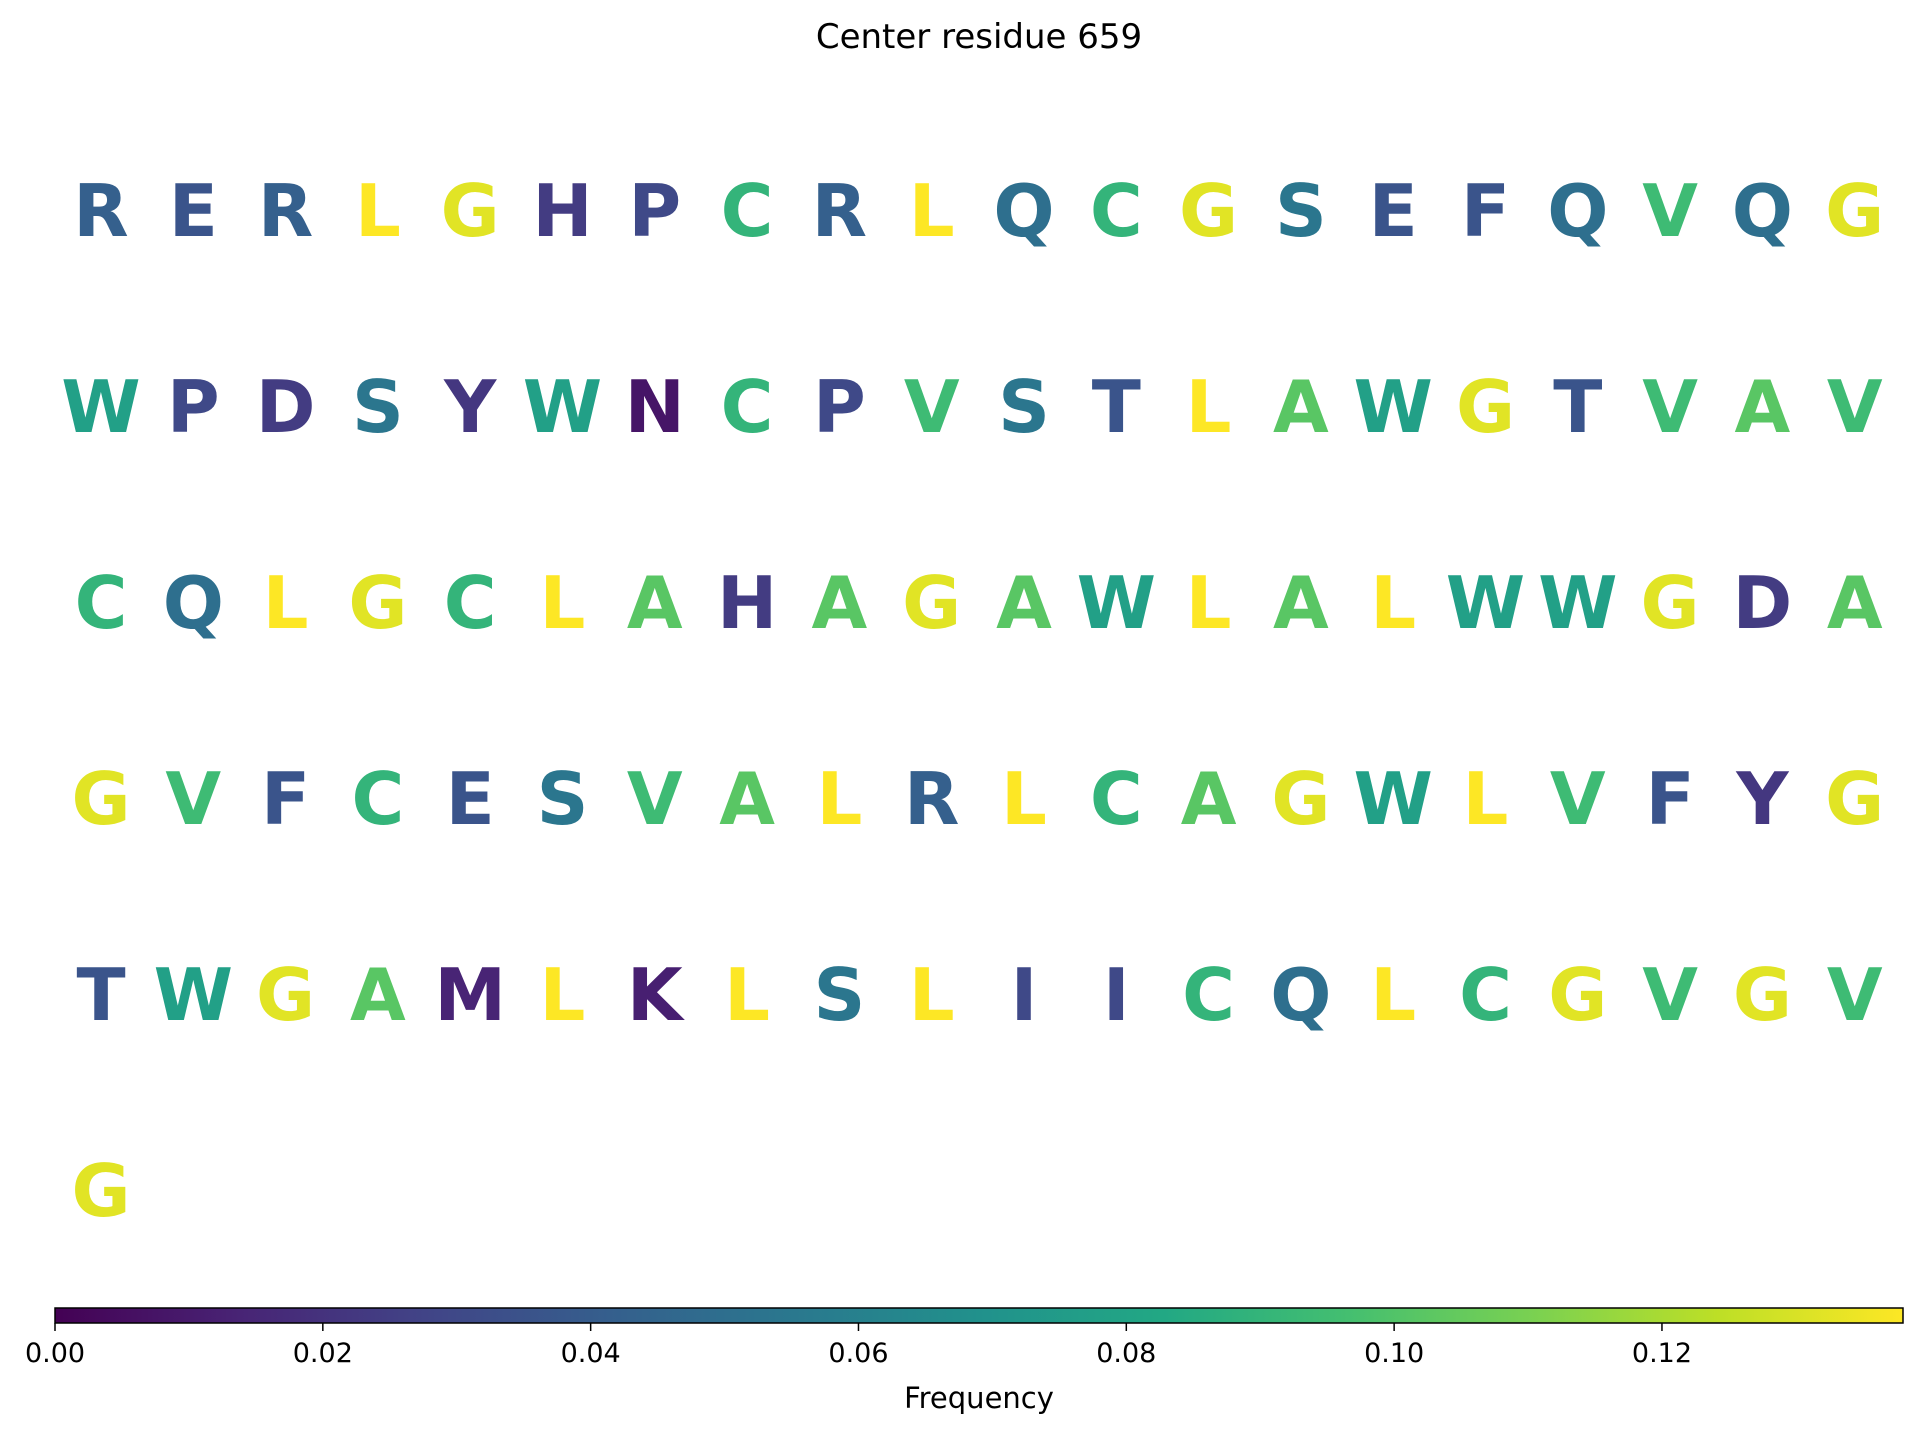 This screenshot has width=1917, height=1430. Describe the element at coordinates (656, 995) in the screenshot. I see `residue-letter: K` at that location.